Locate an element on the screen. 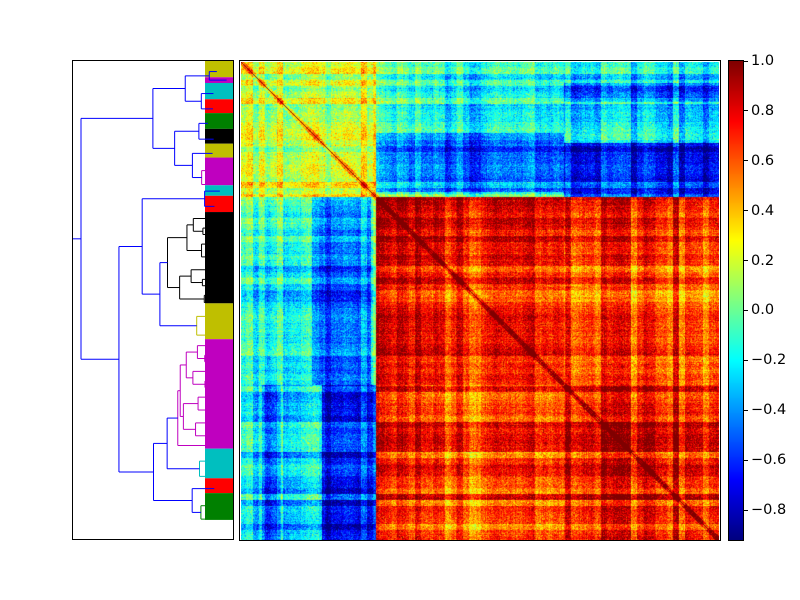  colorbar-tick-label: −0.6 is located at coordinates (769, 460).